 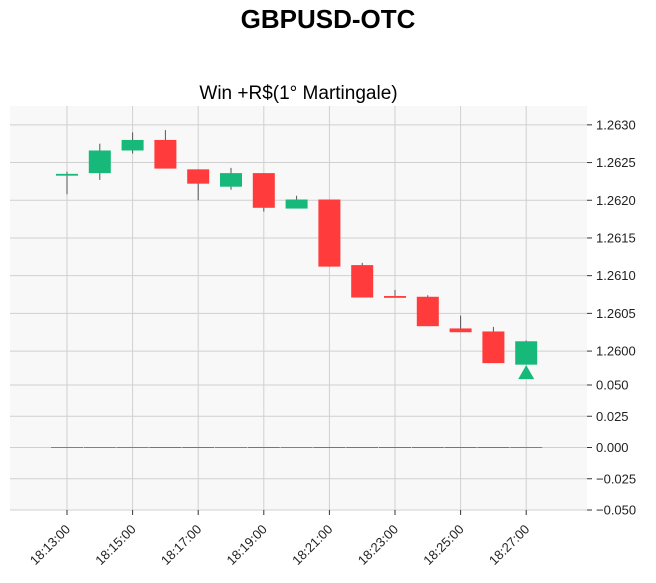 What do you see at coordinates (115, 545) in the screenshot?
I see `x-tick-label: 18:15:00` at bounding box center [115, 545].